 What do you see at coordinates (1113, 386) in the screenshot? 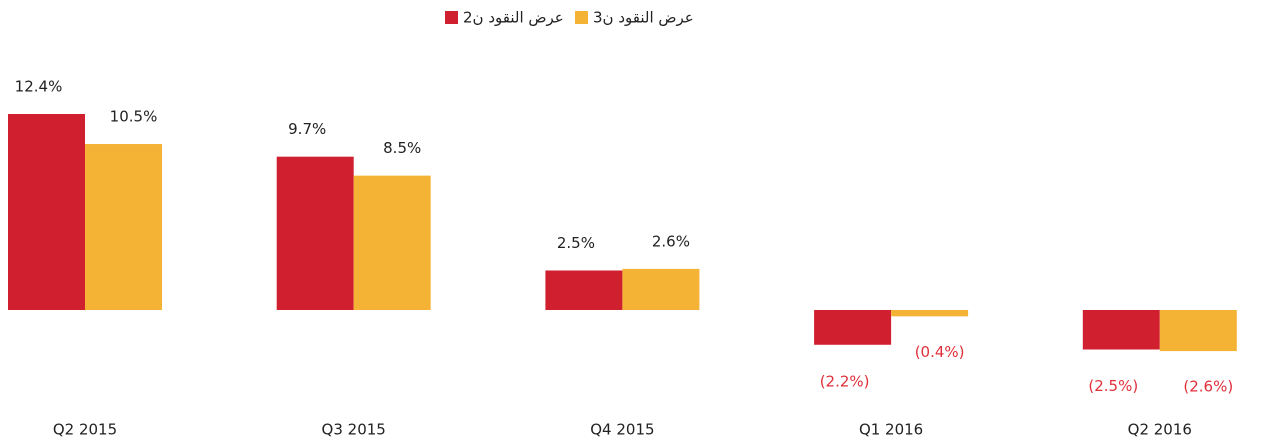
I see `value-label: (2.5%)` at bounding box center [1113, 386].